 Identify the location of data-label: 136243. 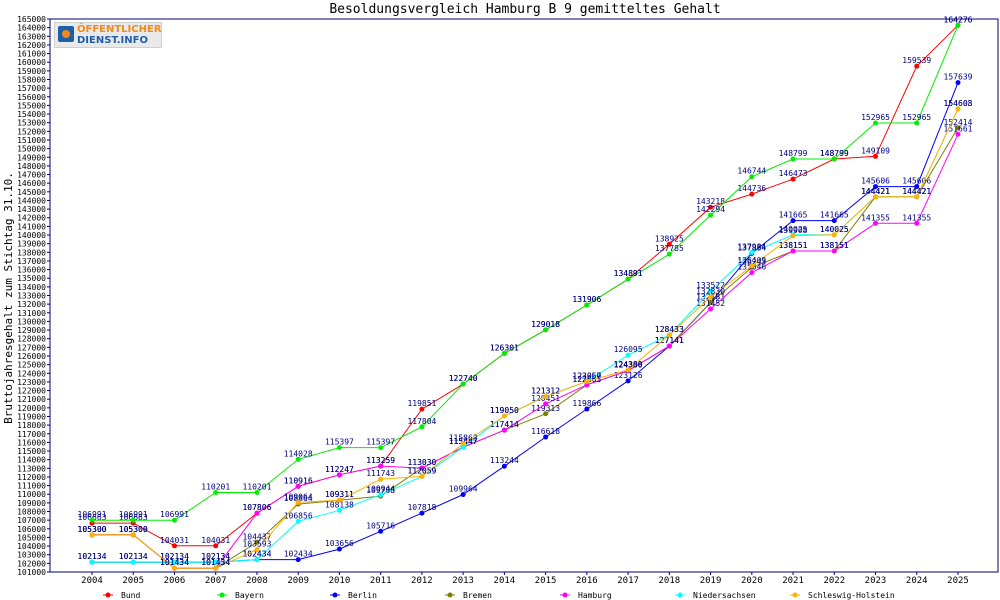
(751, 261).